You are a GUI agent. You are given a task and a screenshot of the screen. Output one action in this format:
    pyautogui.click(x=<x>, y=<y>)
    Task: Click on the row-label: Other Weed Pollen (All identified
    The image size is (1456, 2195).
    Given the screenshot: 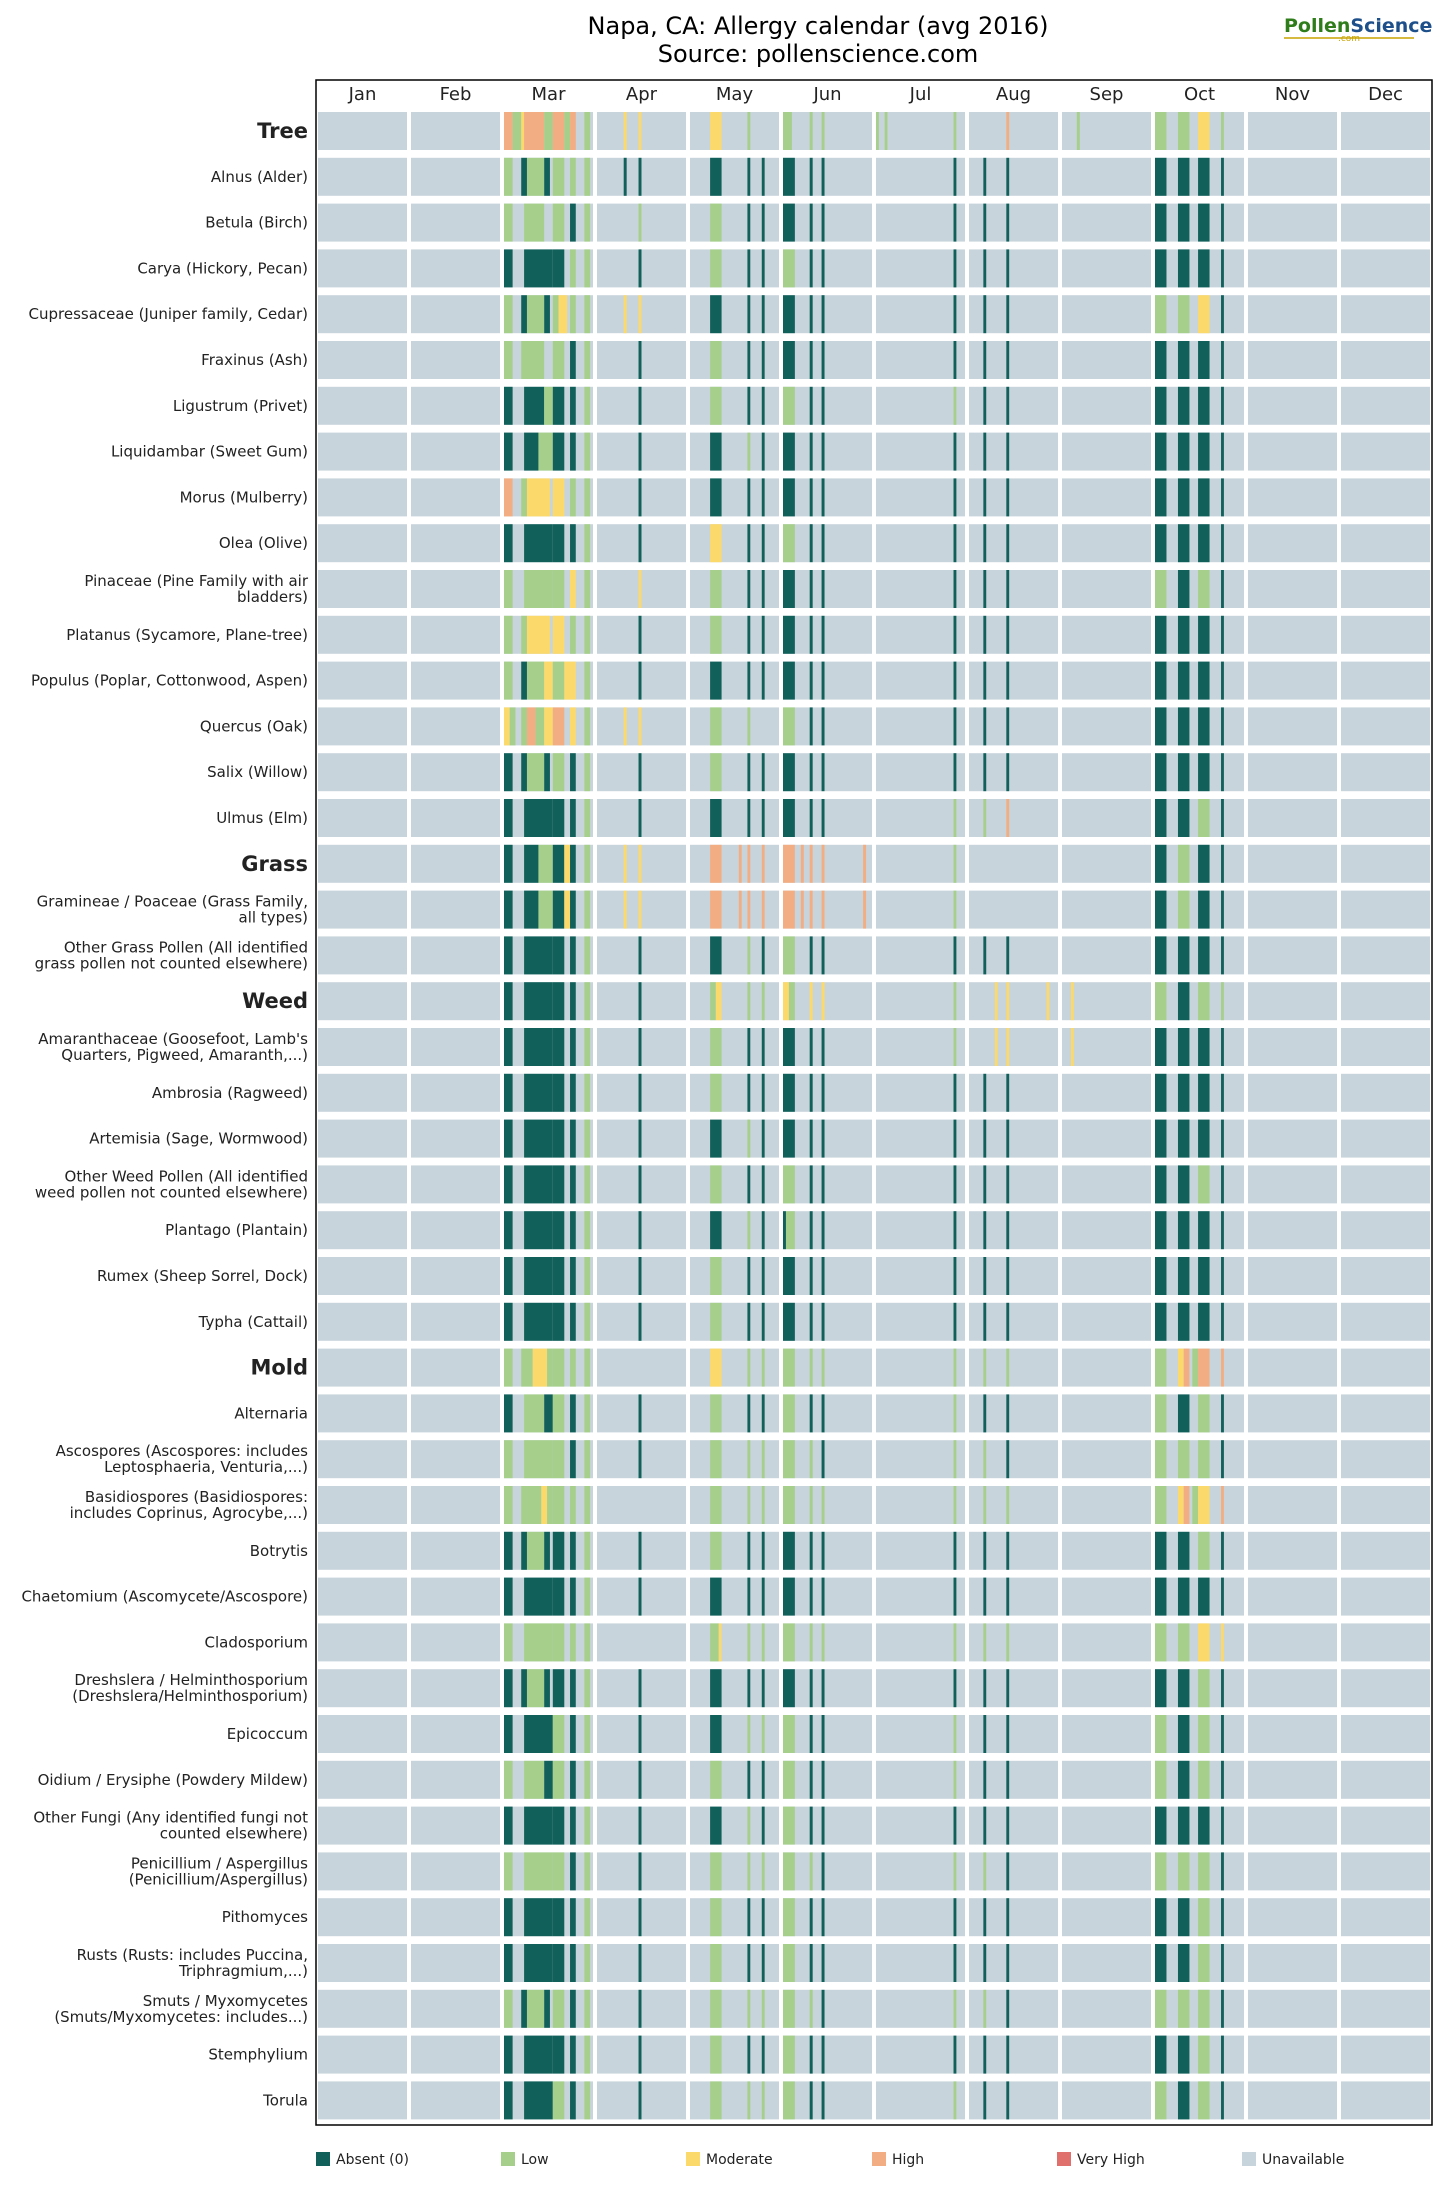 What is the action you would take?
    pyautogui.click(x=186, y=1176)
    